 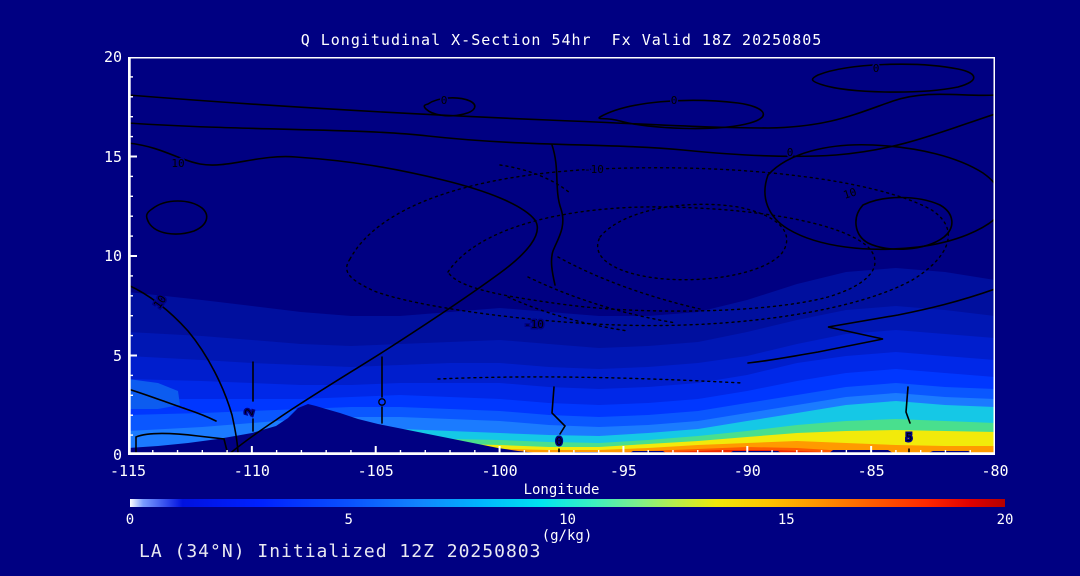 I want to click on colorbar-tick-label: 0, so click(x=130, y=520).